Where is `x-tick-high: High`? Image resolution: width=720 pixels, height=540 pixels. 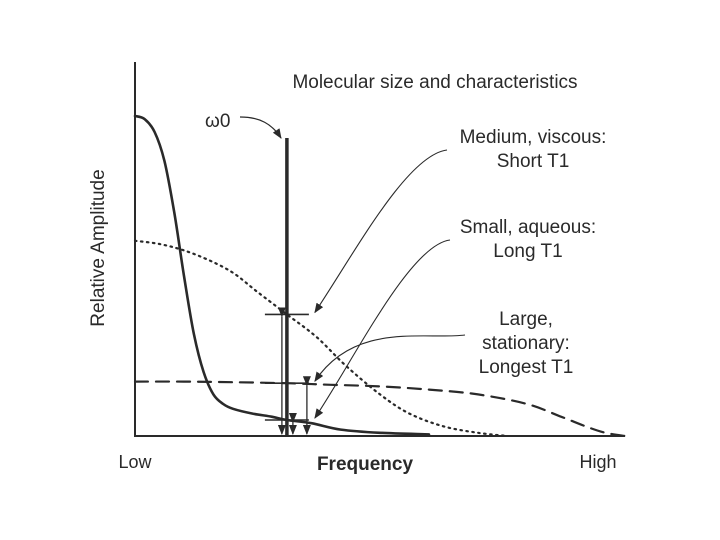
x-tick-high: High is located at coordinates (597, 462).